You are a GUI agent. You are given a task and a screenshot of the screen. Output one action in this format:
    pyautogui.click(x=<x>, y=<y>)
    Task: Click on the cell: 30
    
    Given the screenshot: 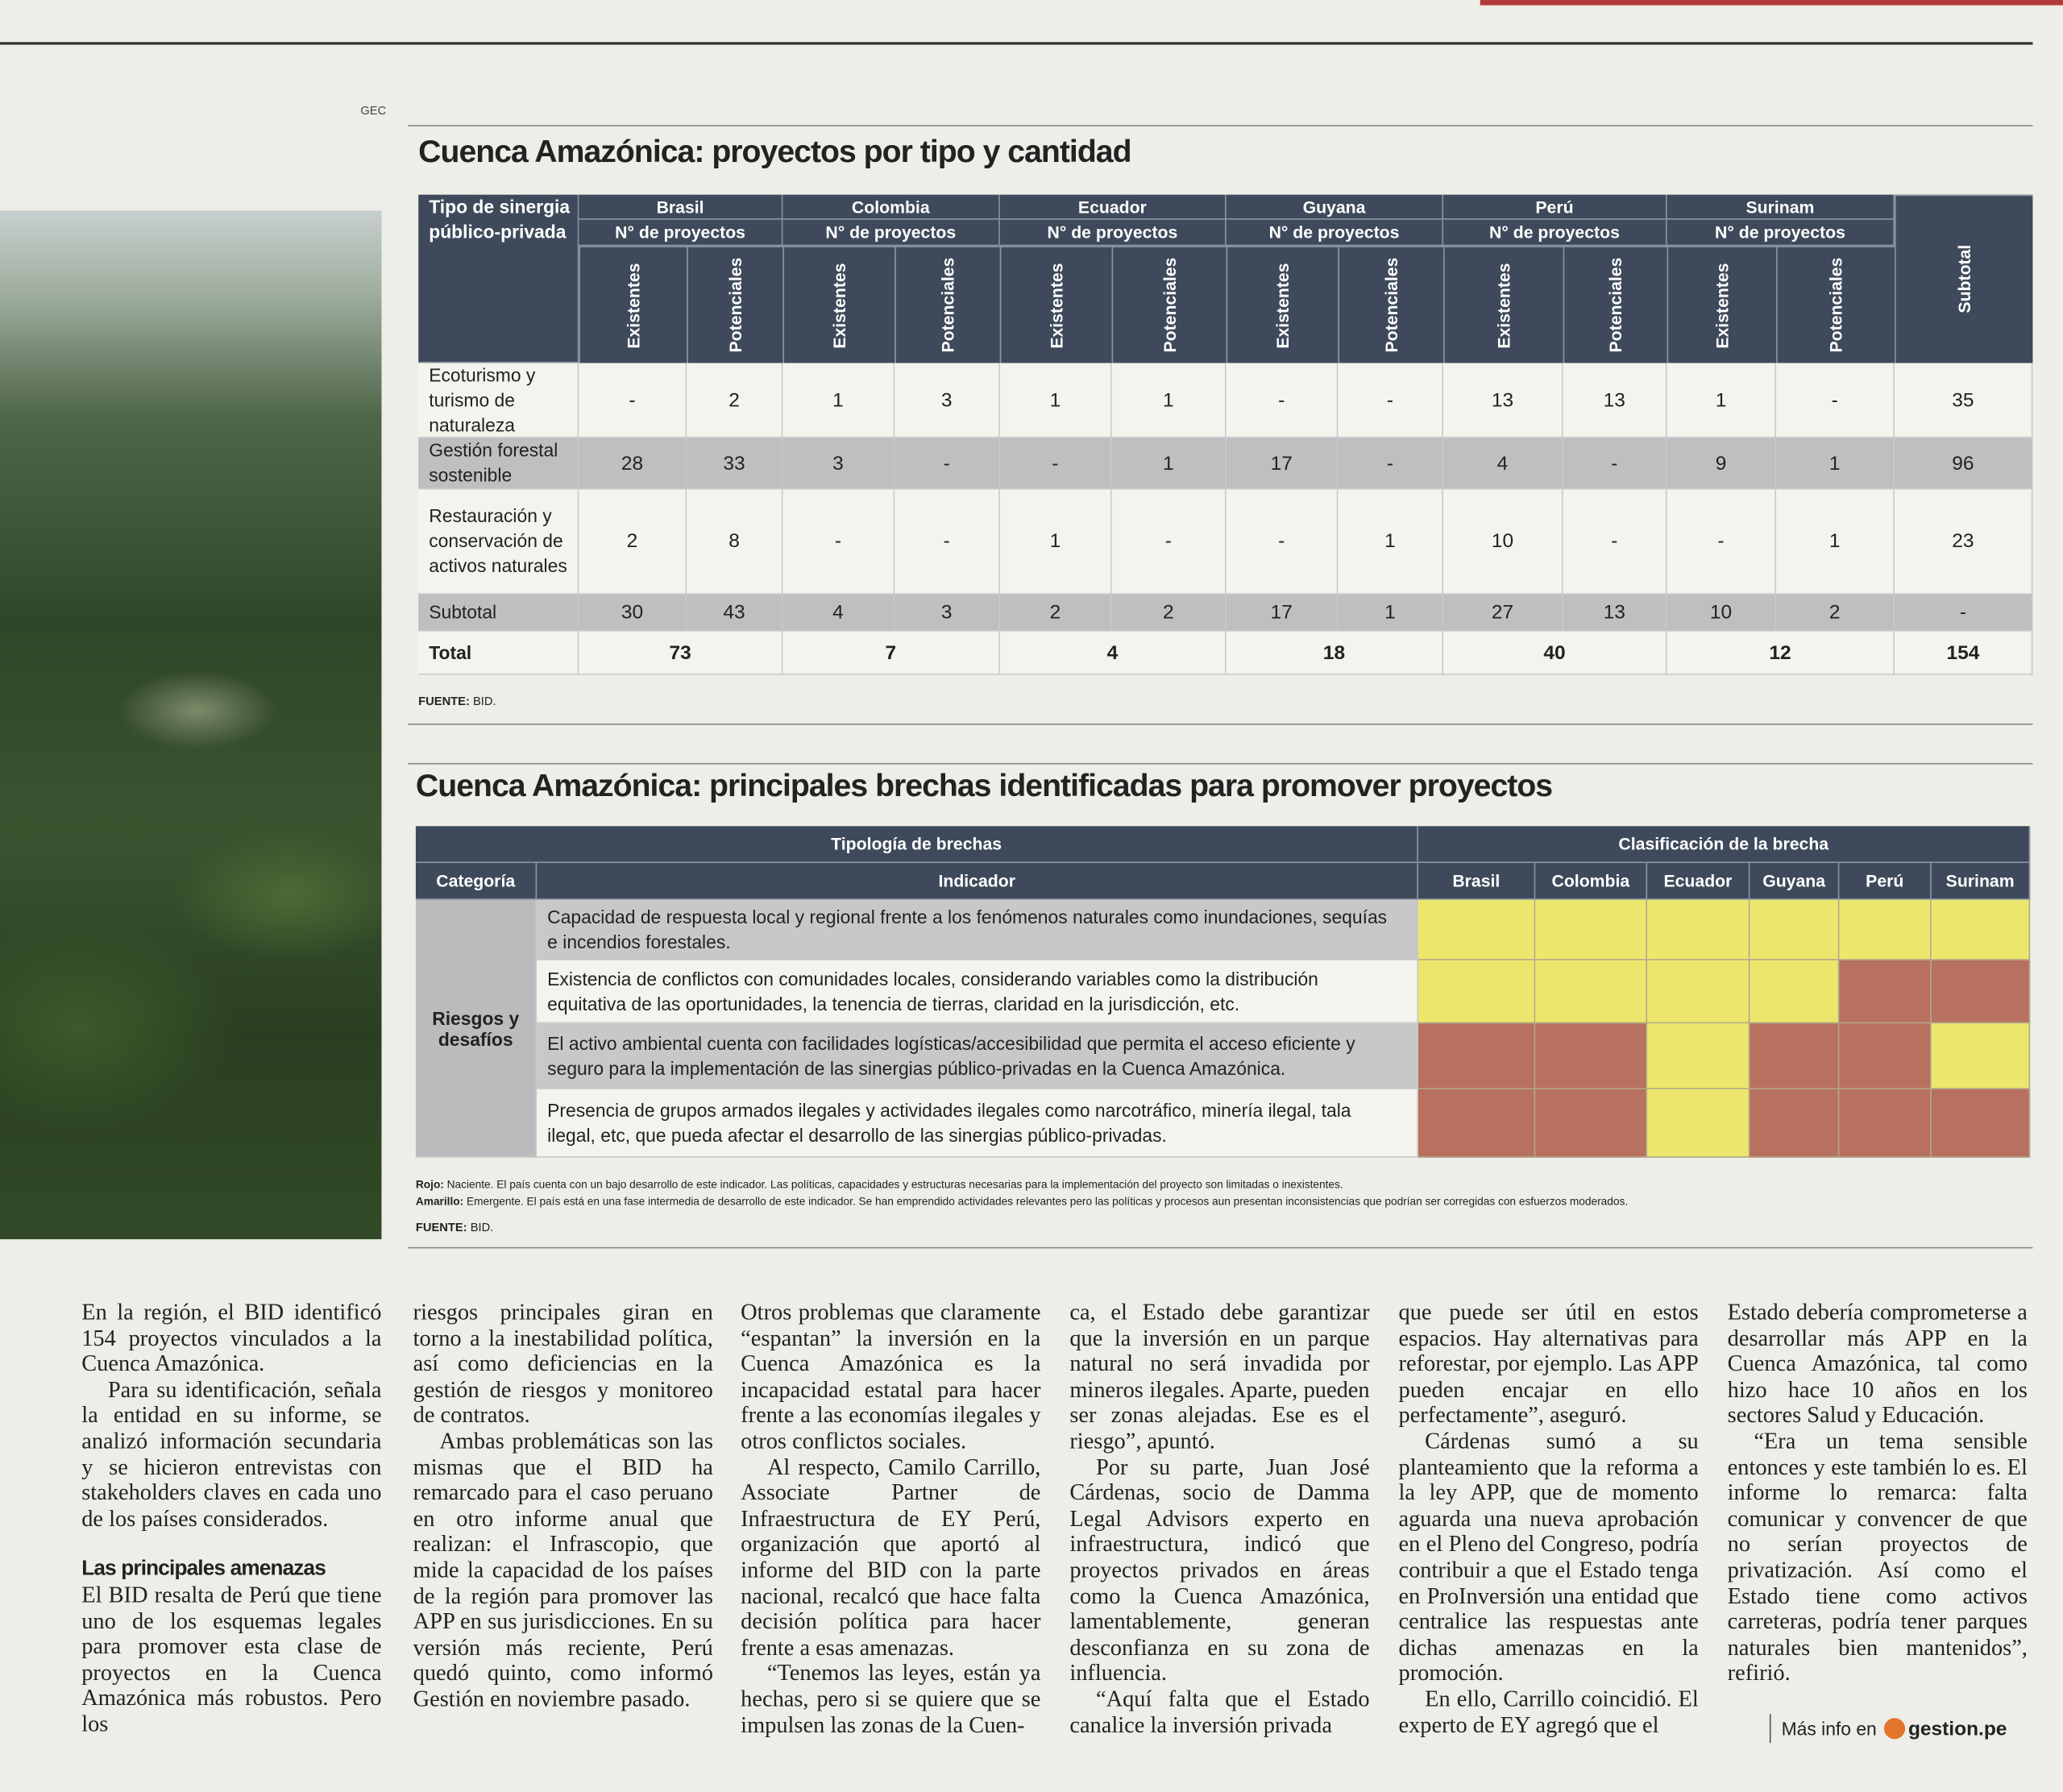 What is the action you would take?
    pyautogui.click(x=633, y=613)
    